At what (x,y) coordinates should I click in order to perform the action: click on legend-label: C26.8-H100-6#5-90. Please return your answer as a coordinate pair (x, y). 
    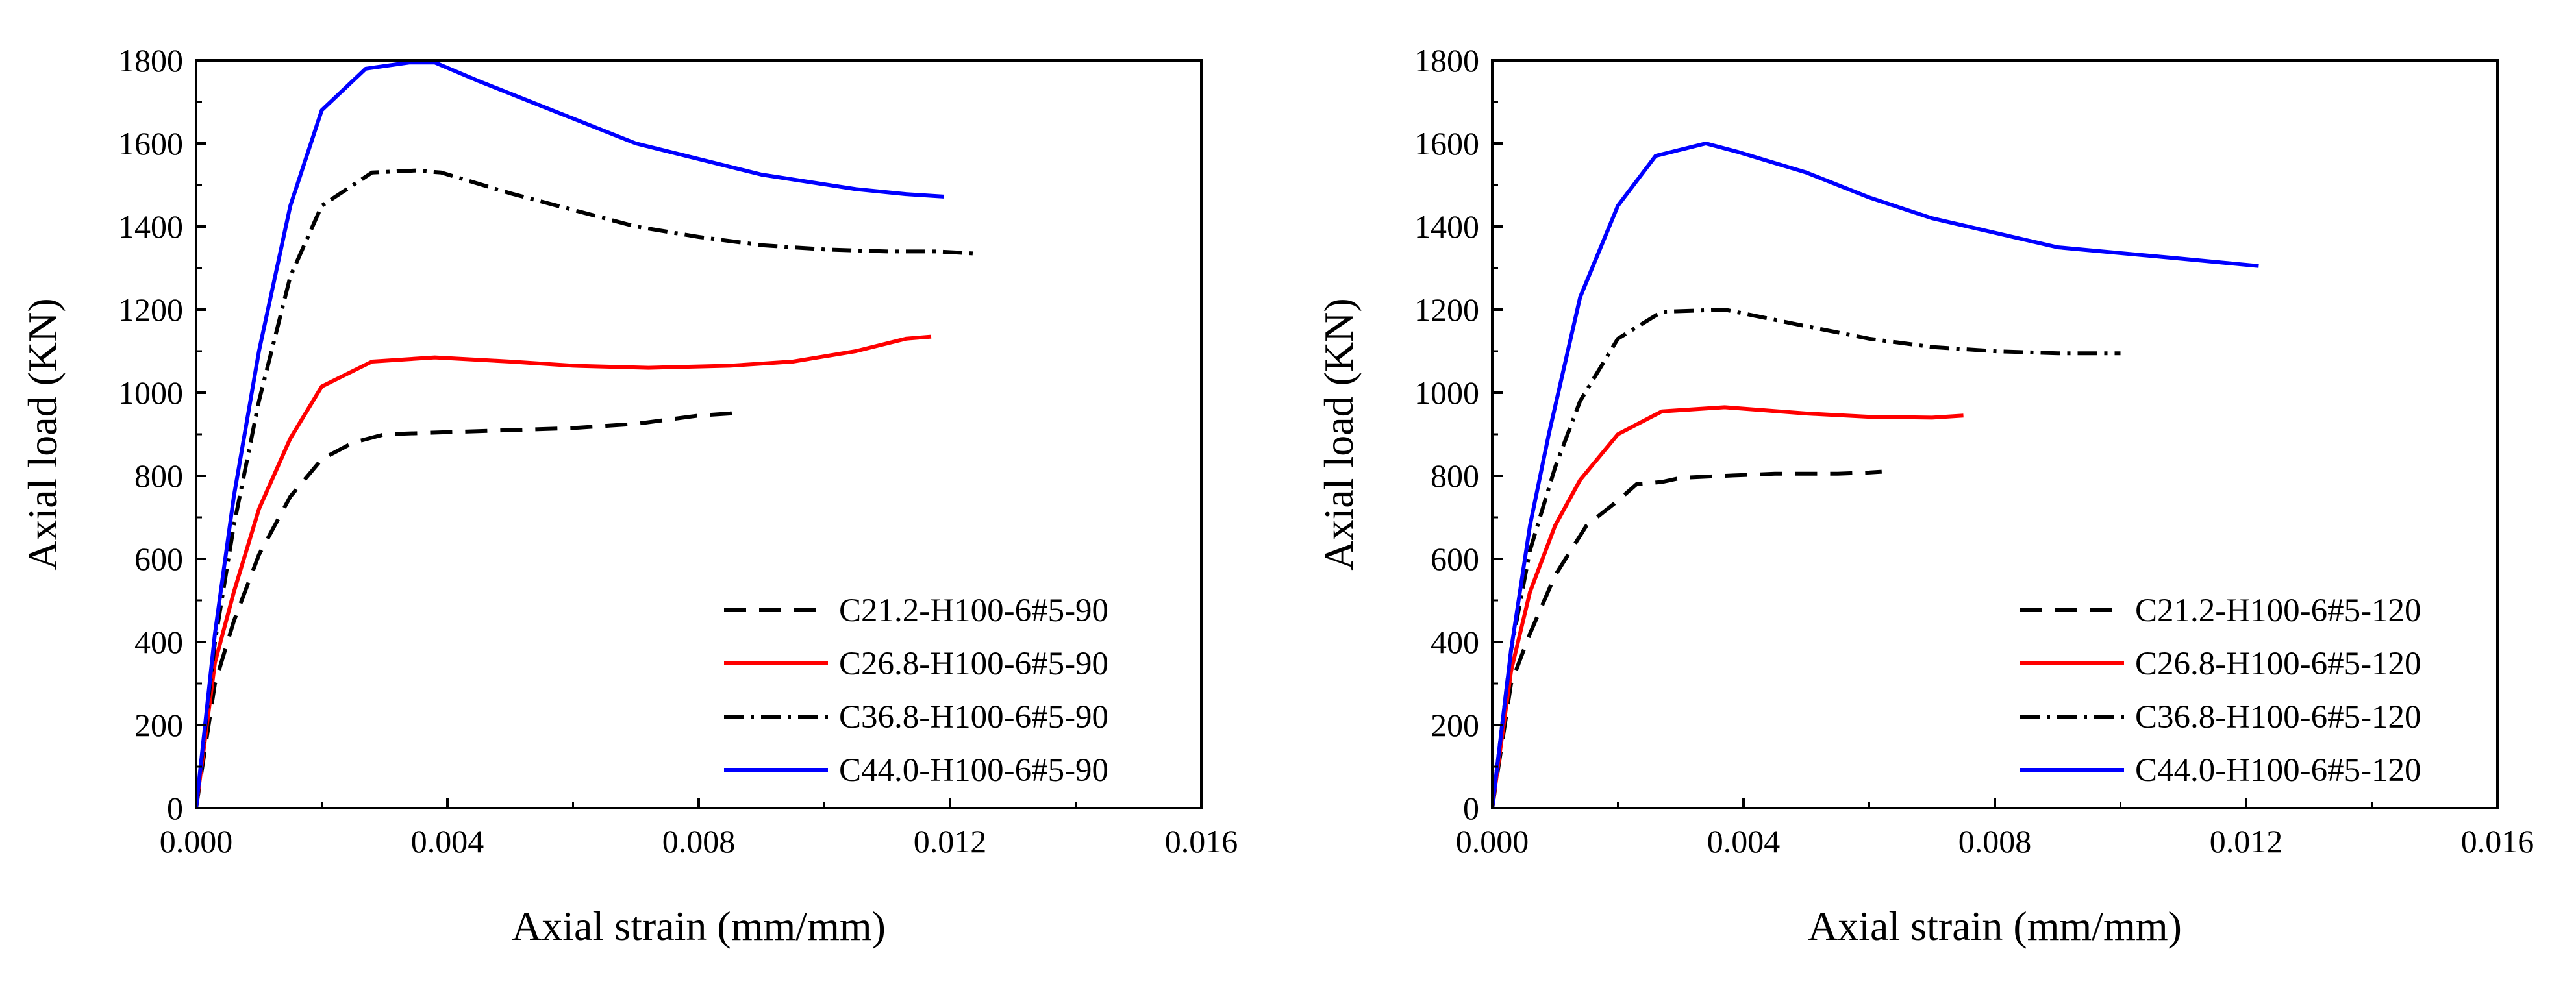
    Looking at the image, I should click on (973, 664).